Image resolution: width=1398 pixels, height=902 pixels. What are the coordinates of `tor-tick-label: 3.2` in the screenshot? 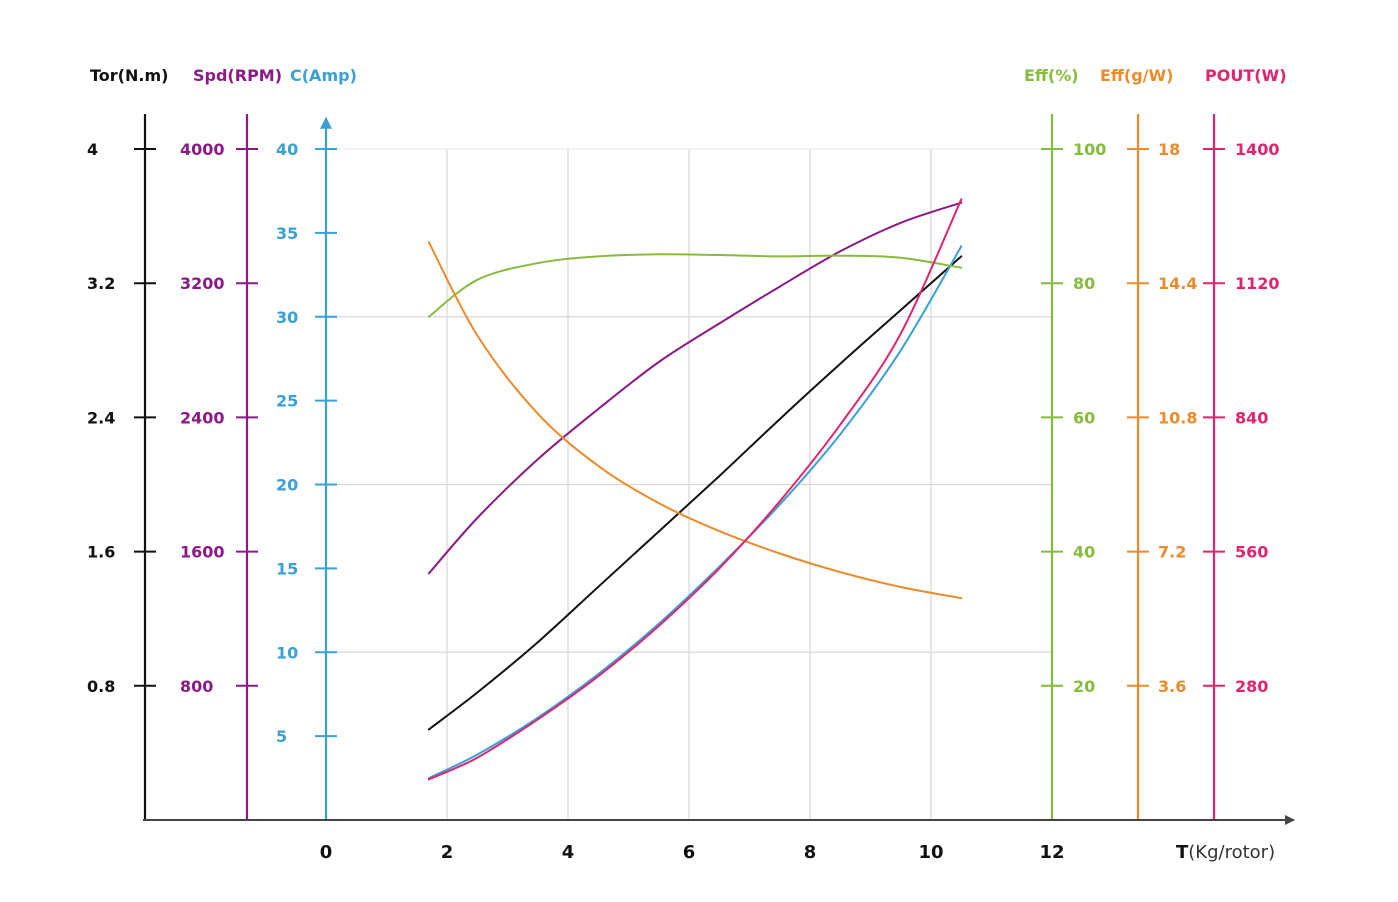 It's located at (101, 283).